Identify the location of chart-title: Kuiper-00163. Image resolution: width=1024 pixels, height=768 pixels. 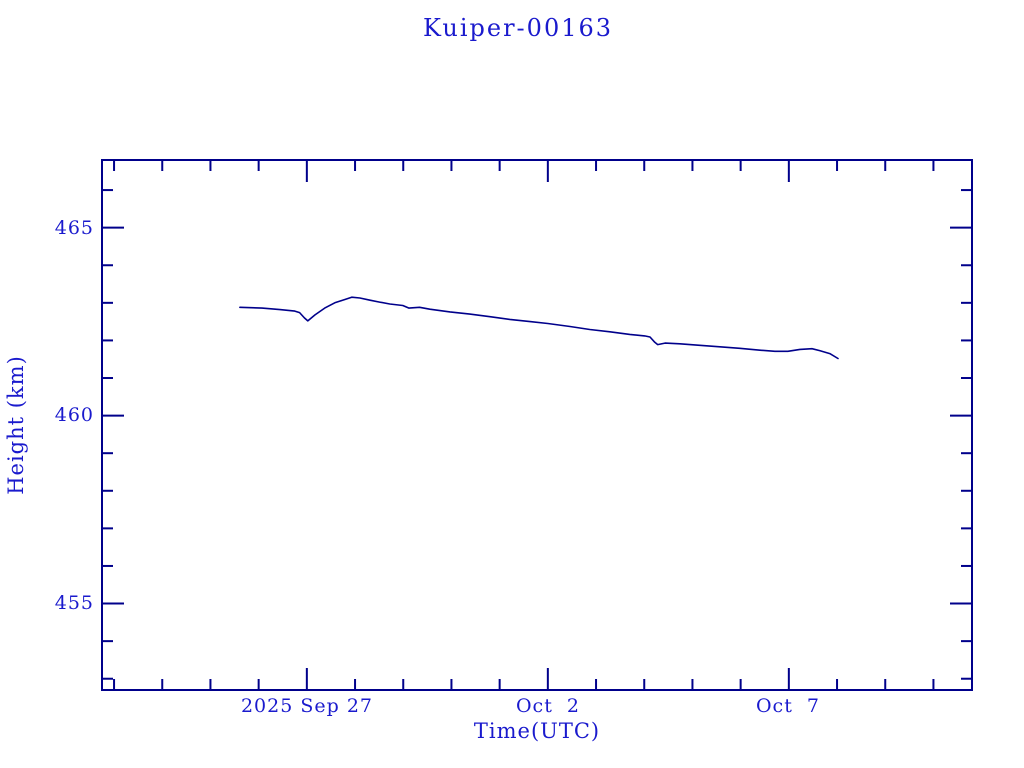
(518, 28).